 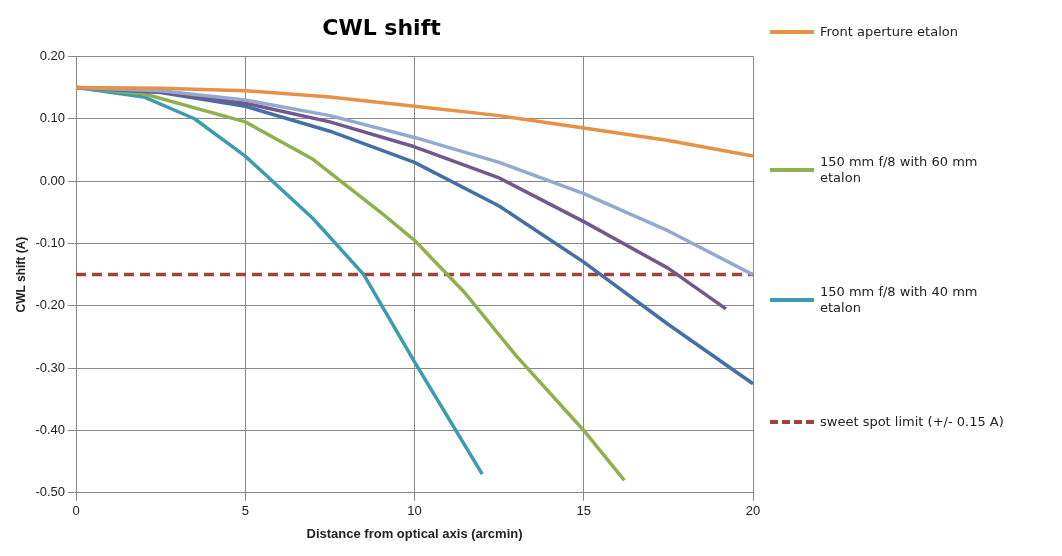 What do you see at coordinates (50, 492) in the screenshot?
I see `y-tick-label: -0.50` at bounding box center [50, 492].